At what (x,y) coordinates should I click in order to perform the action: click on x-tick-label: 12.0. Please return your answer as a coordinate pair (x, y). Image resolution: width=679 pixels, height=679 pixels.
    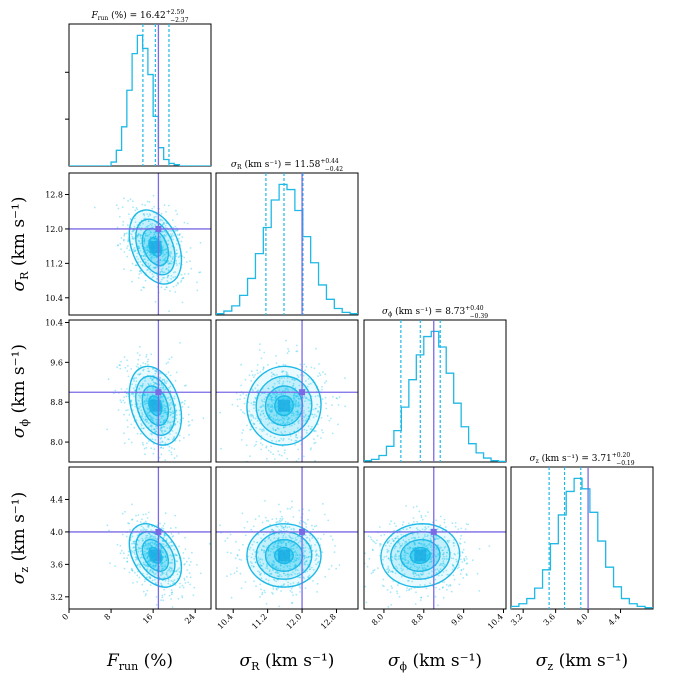
    Looking at the image, I should click on (294, 621).